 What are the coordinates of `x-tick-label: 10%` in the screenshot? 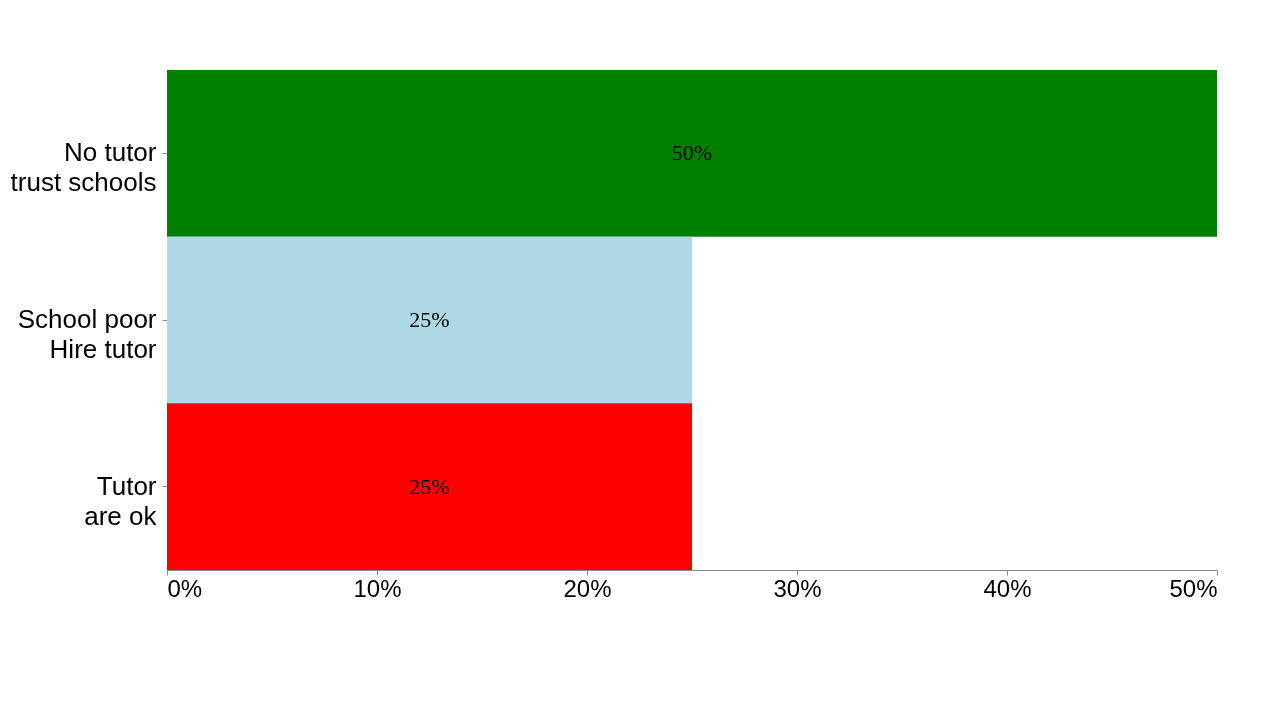 It's located at (377, 588).